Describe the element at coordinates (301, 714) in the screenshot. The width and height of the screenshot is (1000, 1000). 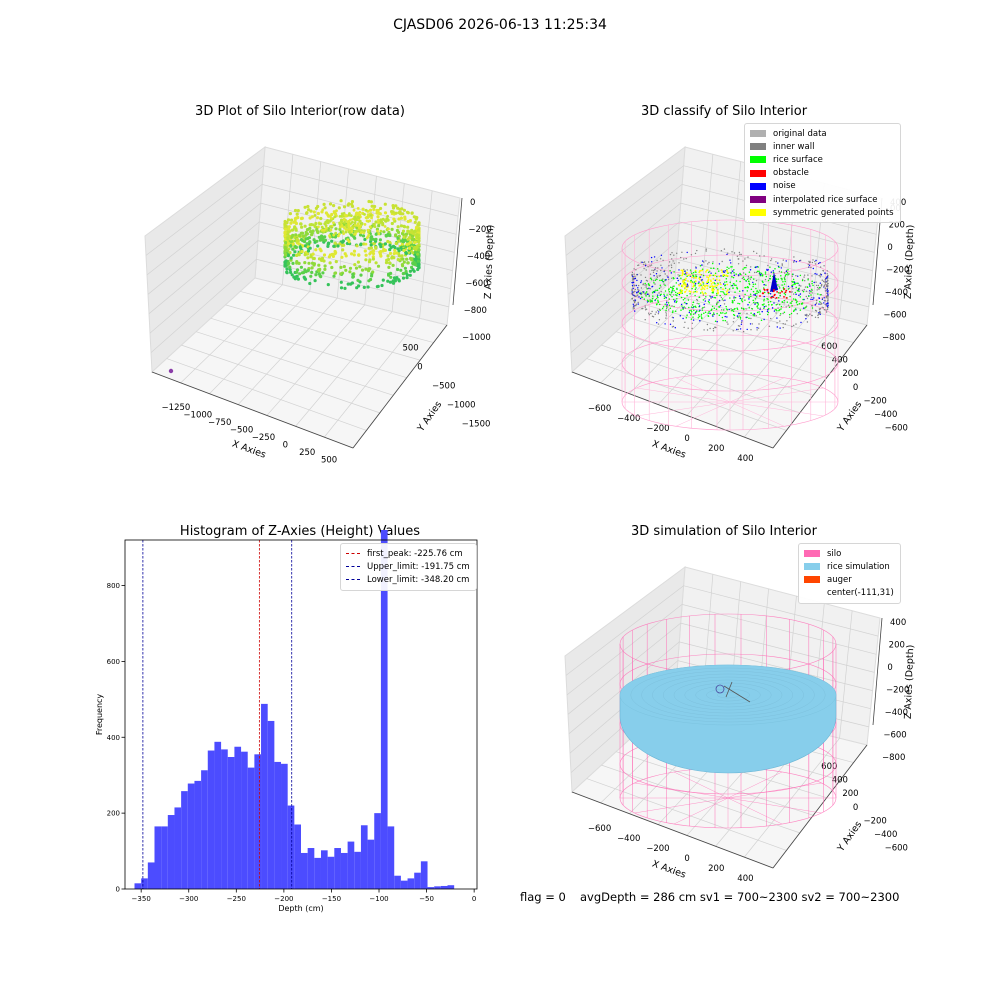
I see `histogram-axes-frame` at that location.